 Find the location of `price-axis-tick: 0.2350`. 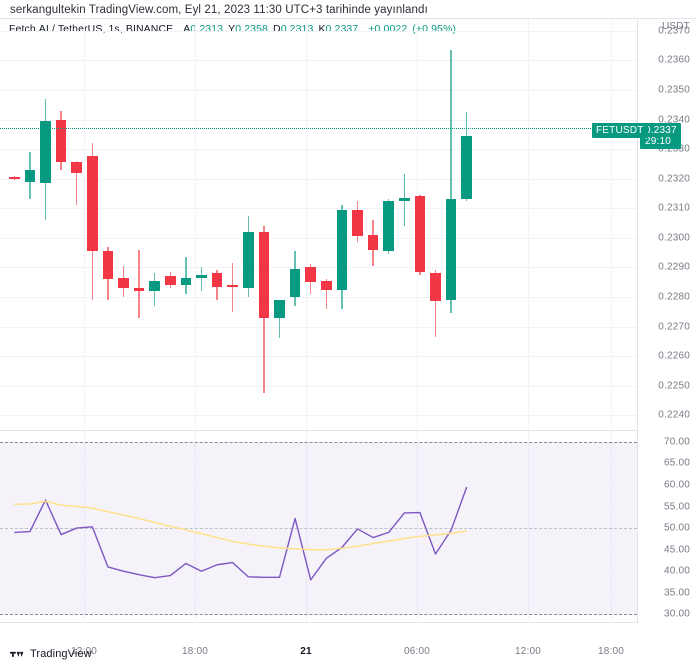

price-axis-tick: 0.2350 is located at coordinates (674, 90).